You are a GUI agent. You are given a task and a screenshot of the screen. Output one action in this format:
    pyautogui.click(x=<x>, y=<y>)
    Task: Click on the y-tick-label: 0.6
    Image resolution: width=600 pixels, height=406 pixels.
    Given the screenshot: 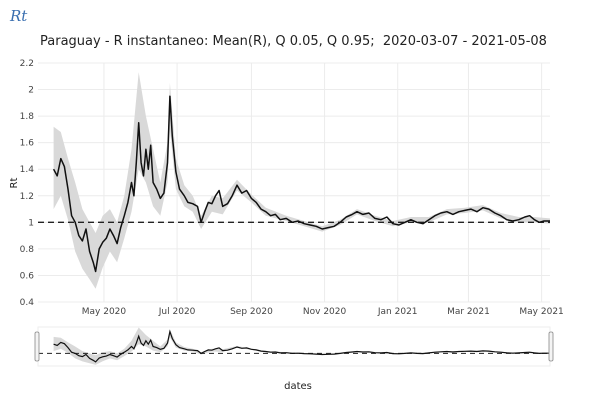 What is the action you would take?
    pyautogui.click(x=27, y=276)
    